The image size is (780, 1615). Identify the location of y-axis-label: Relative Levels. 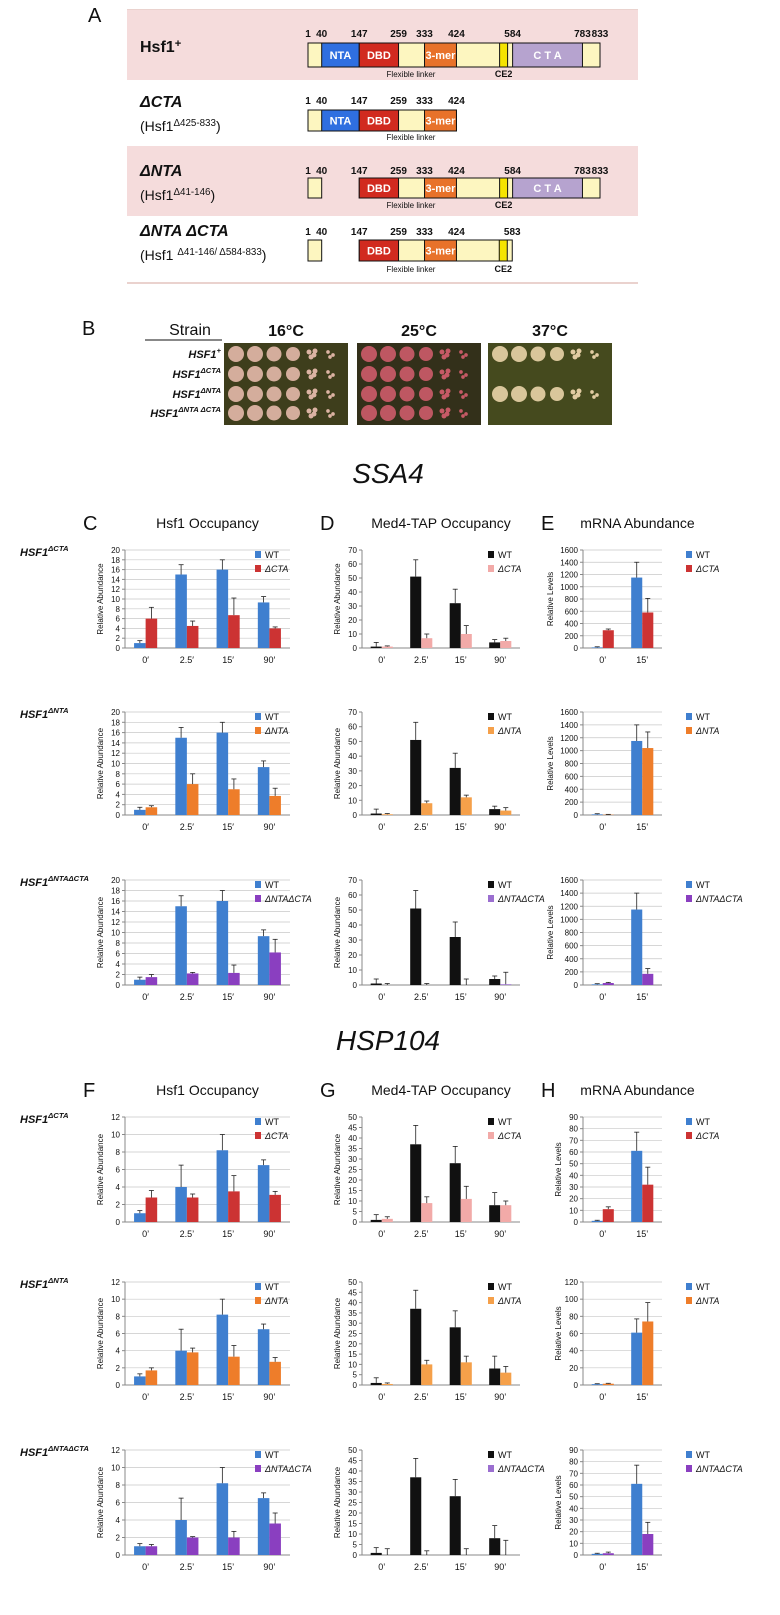
(550, 932).